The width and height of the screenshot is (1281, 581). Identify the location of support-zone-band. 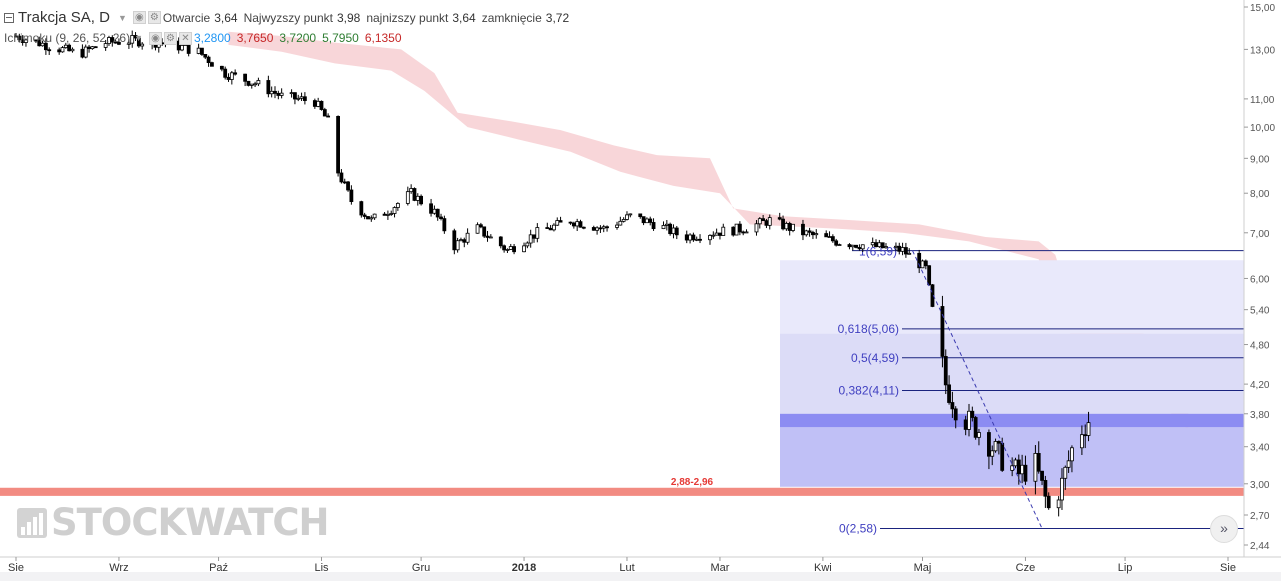
(622, 491).